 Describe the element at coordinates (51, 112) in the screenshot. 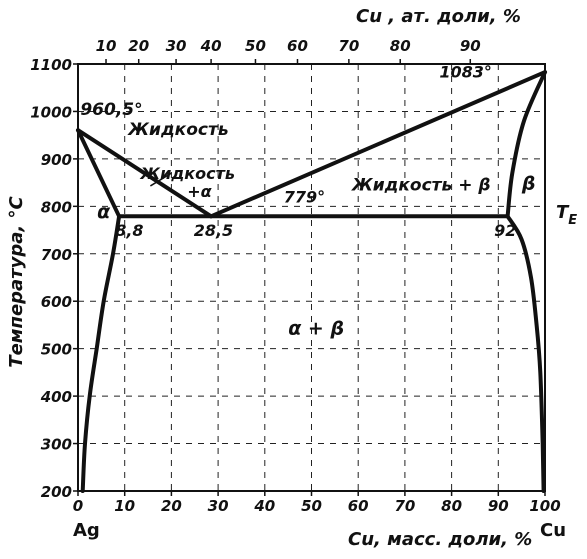

I see `y-tick-label-1000: 1000` at that location.